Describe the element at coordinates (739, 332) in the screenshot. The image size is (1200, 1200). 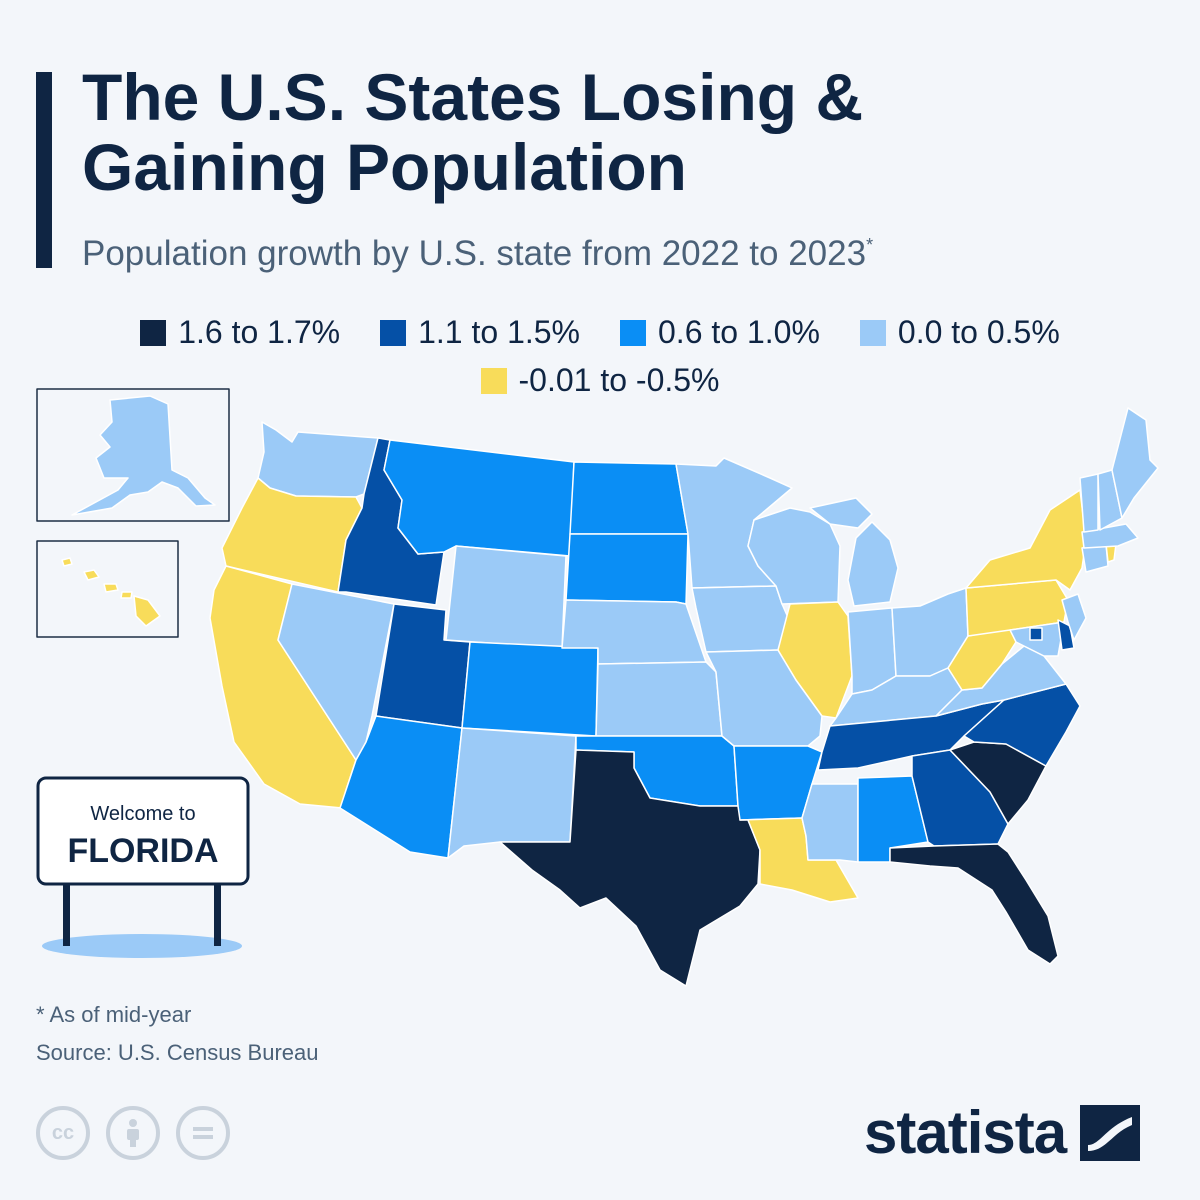
I see `legend-label: 0.6 to 1.0%` at that location.